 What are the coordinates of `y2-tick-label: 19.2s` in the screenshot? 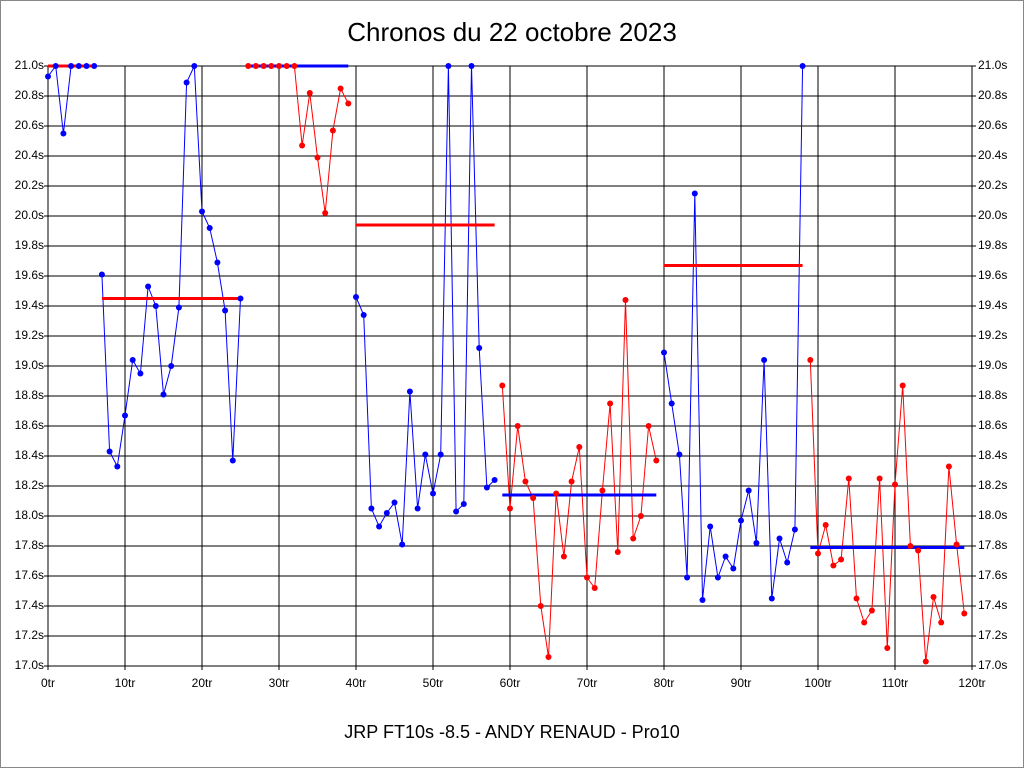 It's located at (992, 335).